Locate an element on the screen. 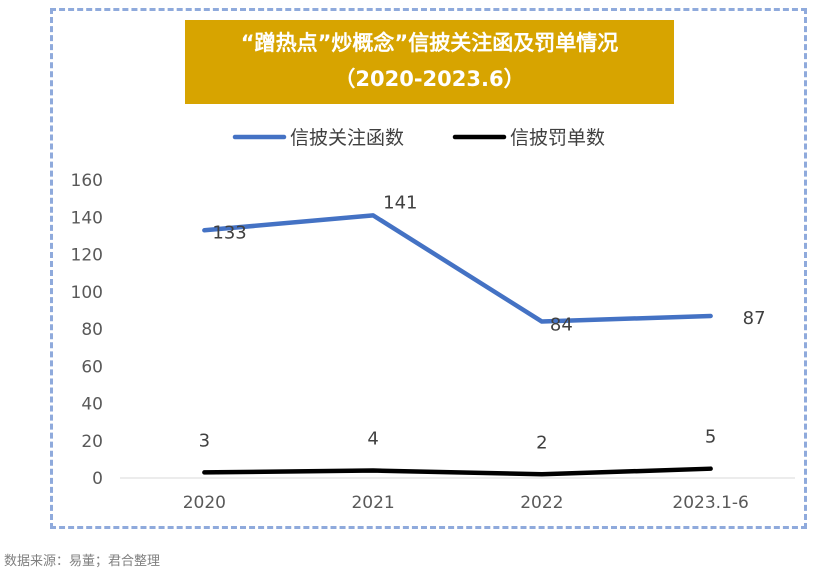 This screenshot has height=574, width=819. chart-title-line-1: “蹭热点”炒概念”信披关注函及罚单情况 is located at coordinates (429, 43).